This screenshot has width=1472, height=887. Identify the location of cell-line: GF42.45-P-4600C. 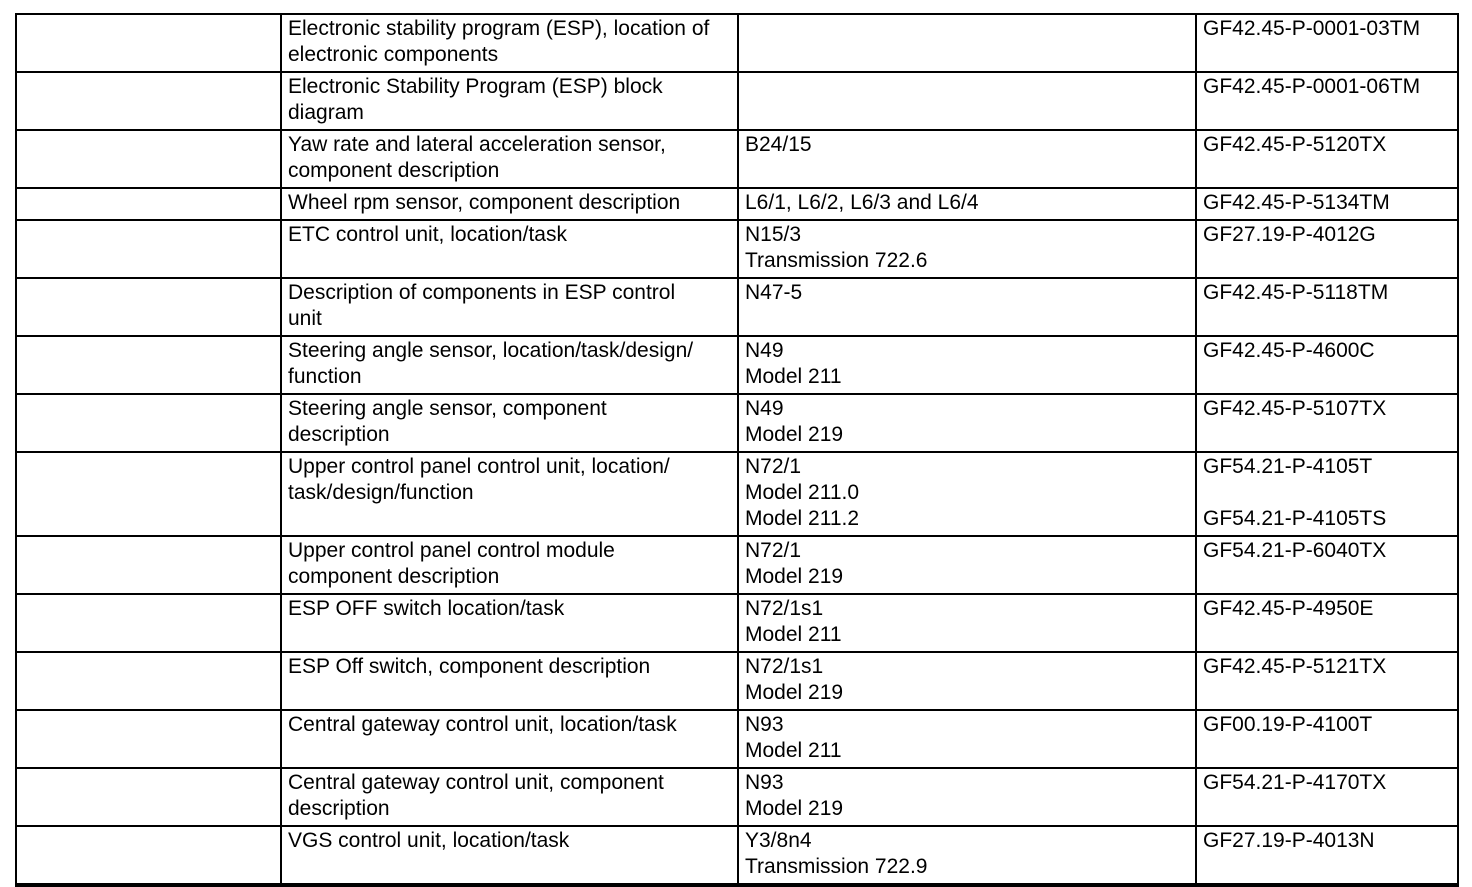
(1289, 350).